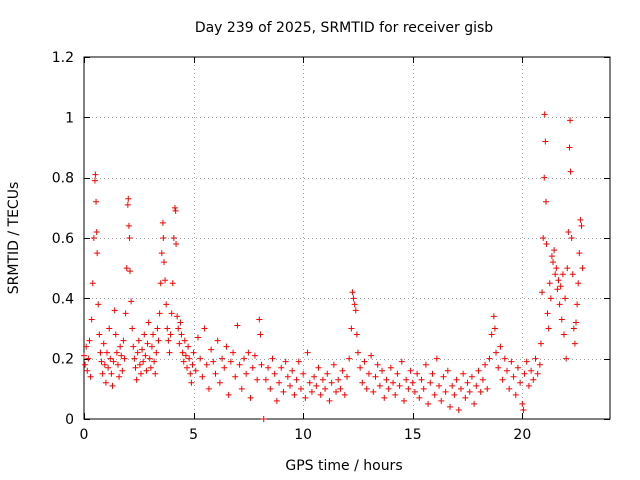 This screenshot has width=640, height=480. I want to click on x-tick-label: 5, so click(193, 435).